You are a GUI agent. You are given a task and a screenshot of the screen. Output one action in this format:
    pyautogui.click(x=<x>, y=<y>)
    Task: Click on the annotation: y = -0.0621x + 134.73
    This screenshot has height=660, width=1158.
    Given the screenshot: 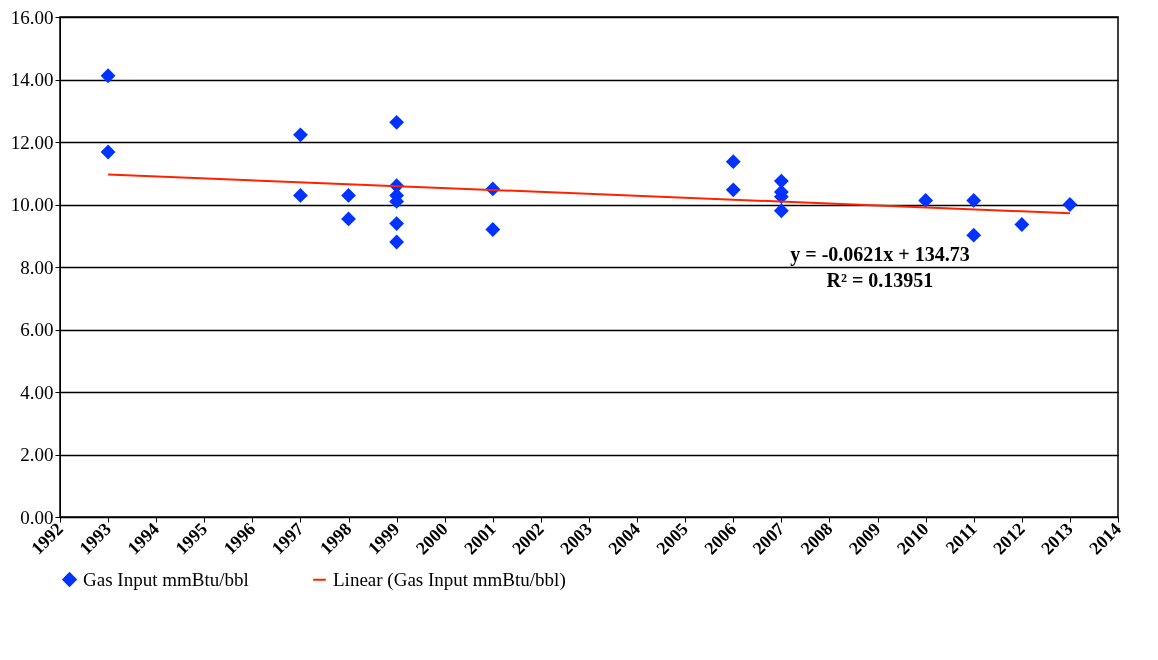 What is the action you would take?
    pyautogui.click(x=880, y=254)
    